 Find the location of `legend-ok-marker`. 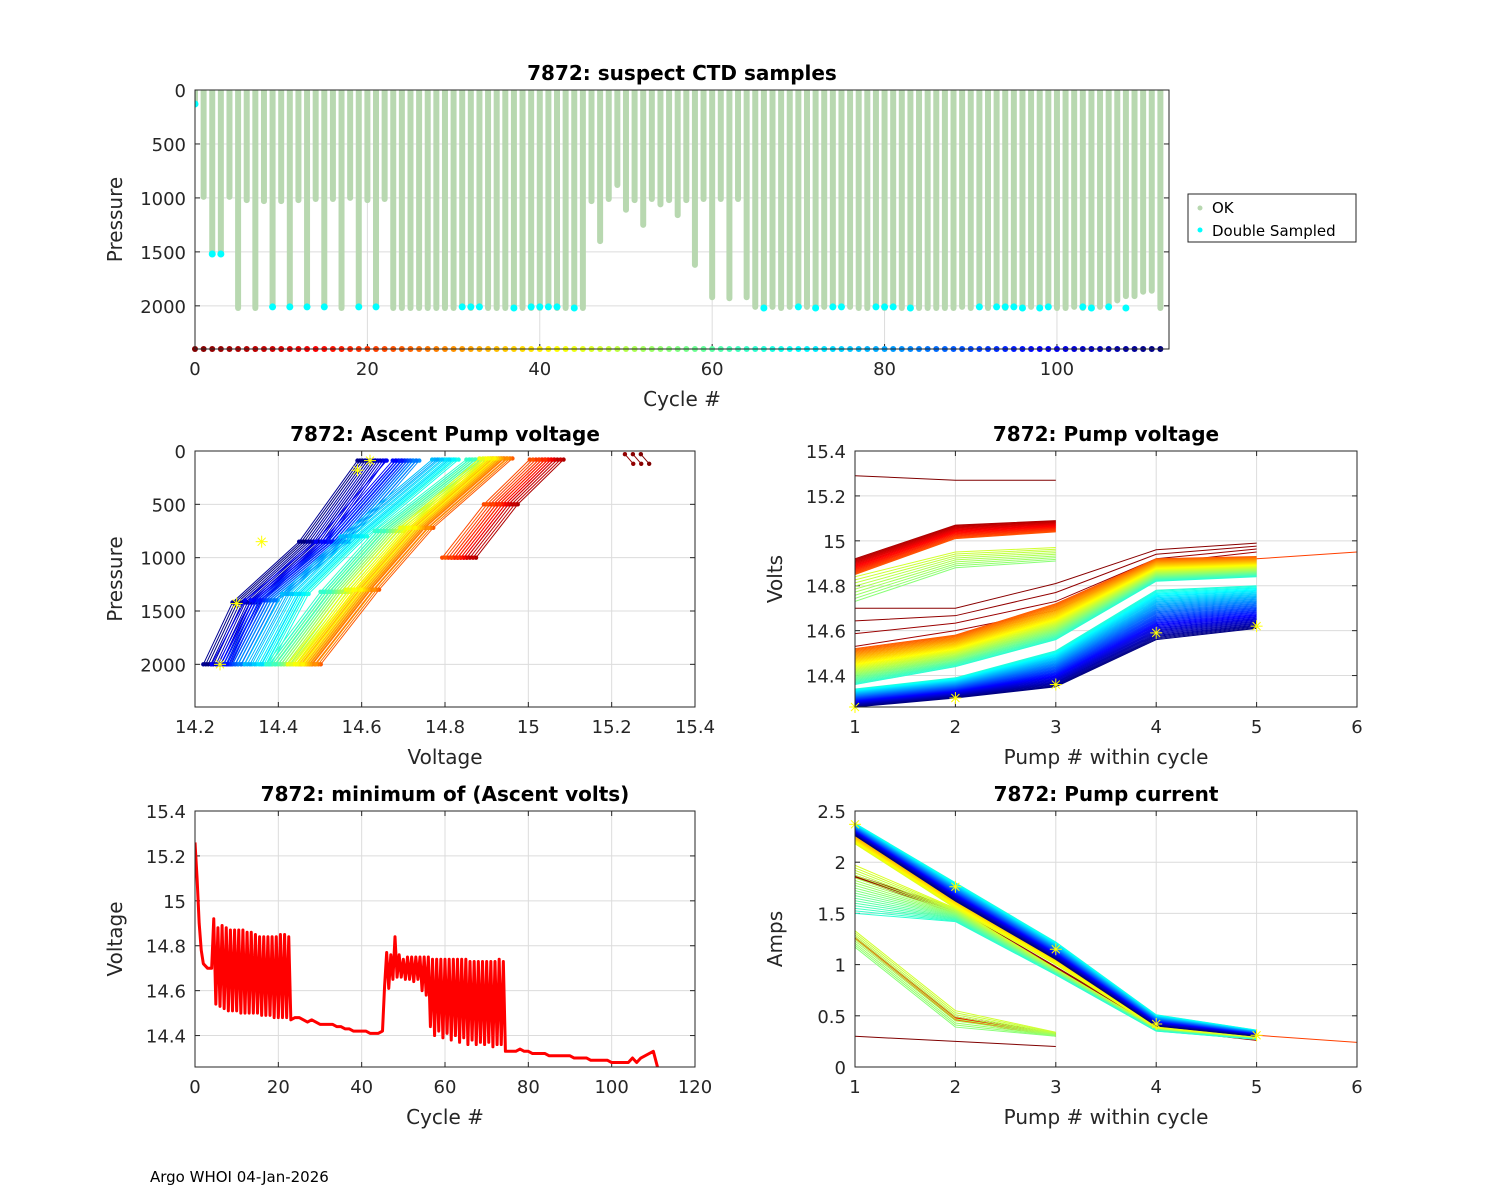

legend-ok-marker is located at coordinates (1200, 208).